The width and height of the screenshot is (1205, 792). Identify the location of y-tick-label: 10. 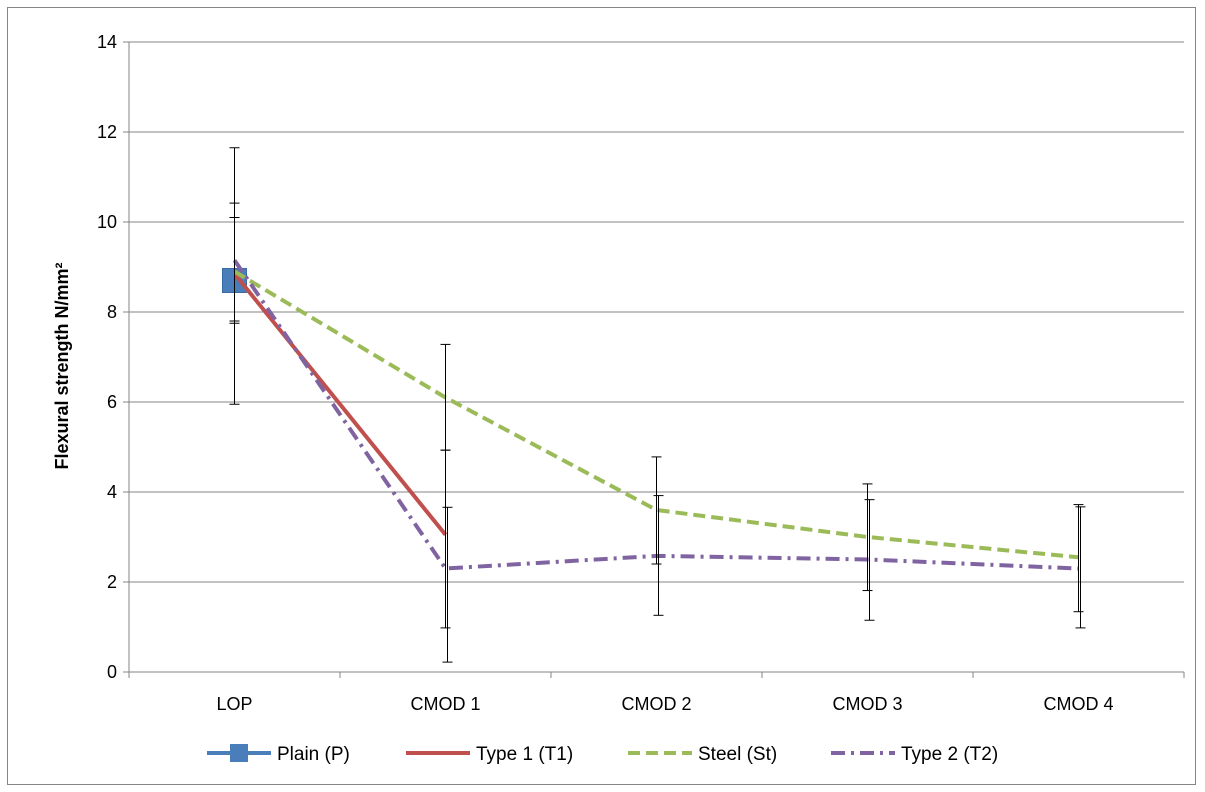
(107, 222).